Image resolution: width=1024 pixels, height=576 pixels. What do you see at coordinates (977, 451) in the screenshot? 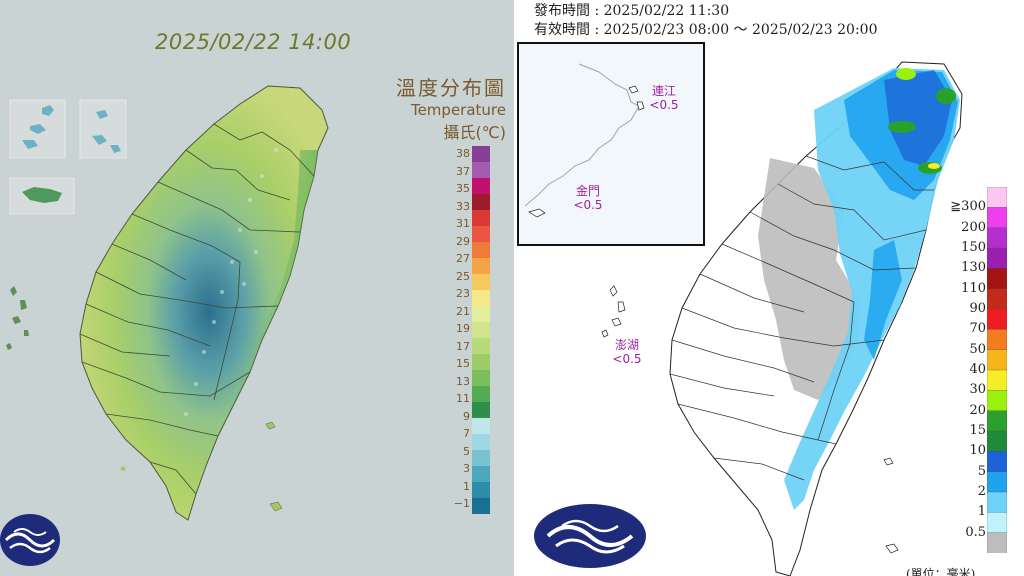
I see `rainfall-scale-label: 10` at bounding box center [977, 451].